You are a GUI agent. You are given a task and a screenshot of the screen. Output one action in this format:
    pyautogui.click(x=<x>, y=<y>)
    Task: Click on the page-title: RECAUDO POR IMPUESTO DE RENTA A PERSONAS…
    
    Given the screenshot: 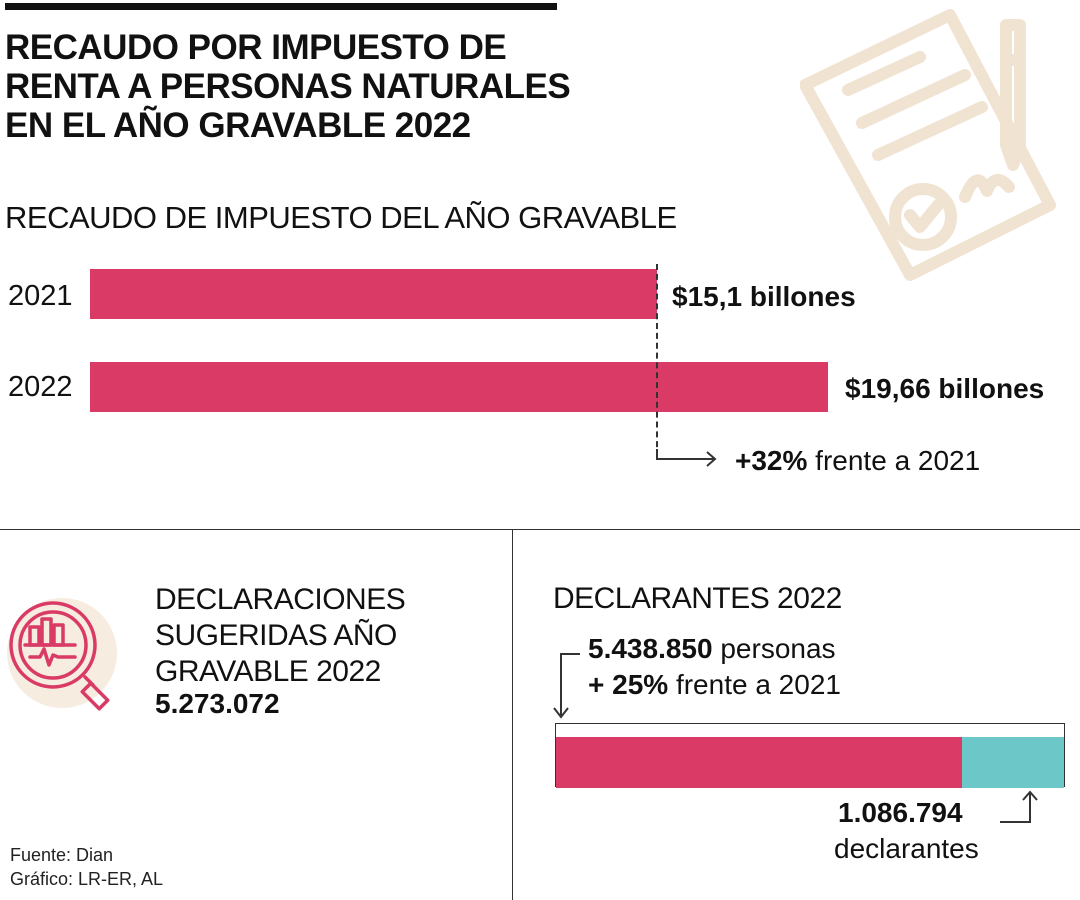 What is the action you would take?
    pyautogui.click(x=288, y=86)
    